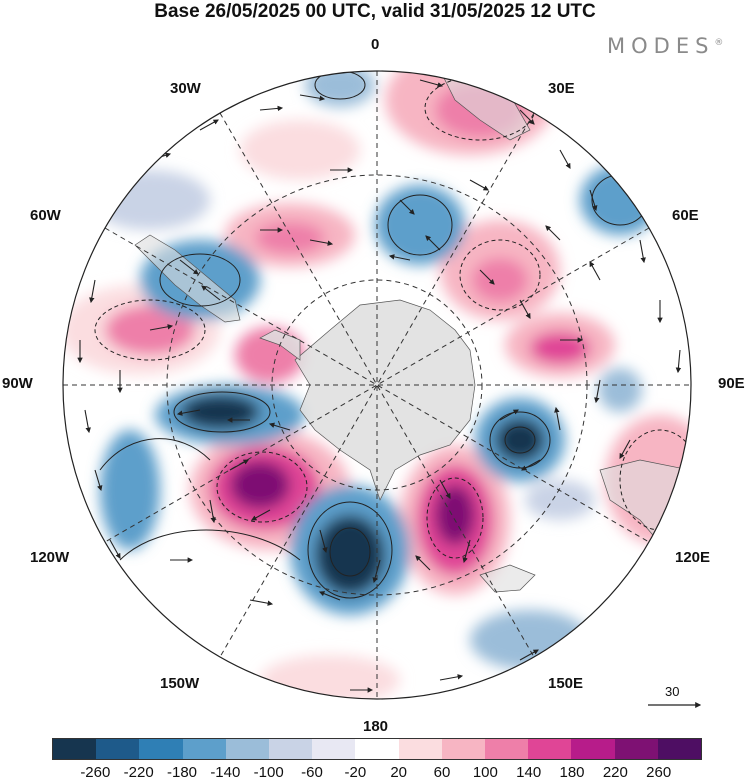 This screenshot has height=783, width=750. I want to click on colorbar-tick-label: -100, so click(268, 772).